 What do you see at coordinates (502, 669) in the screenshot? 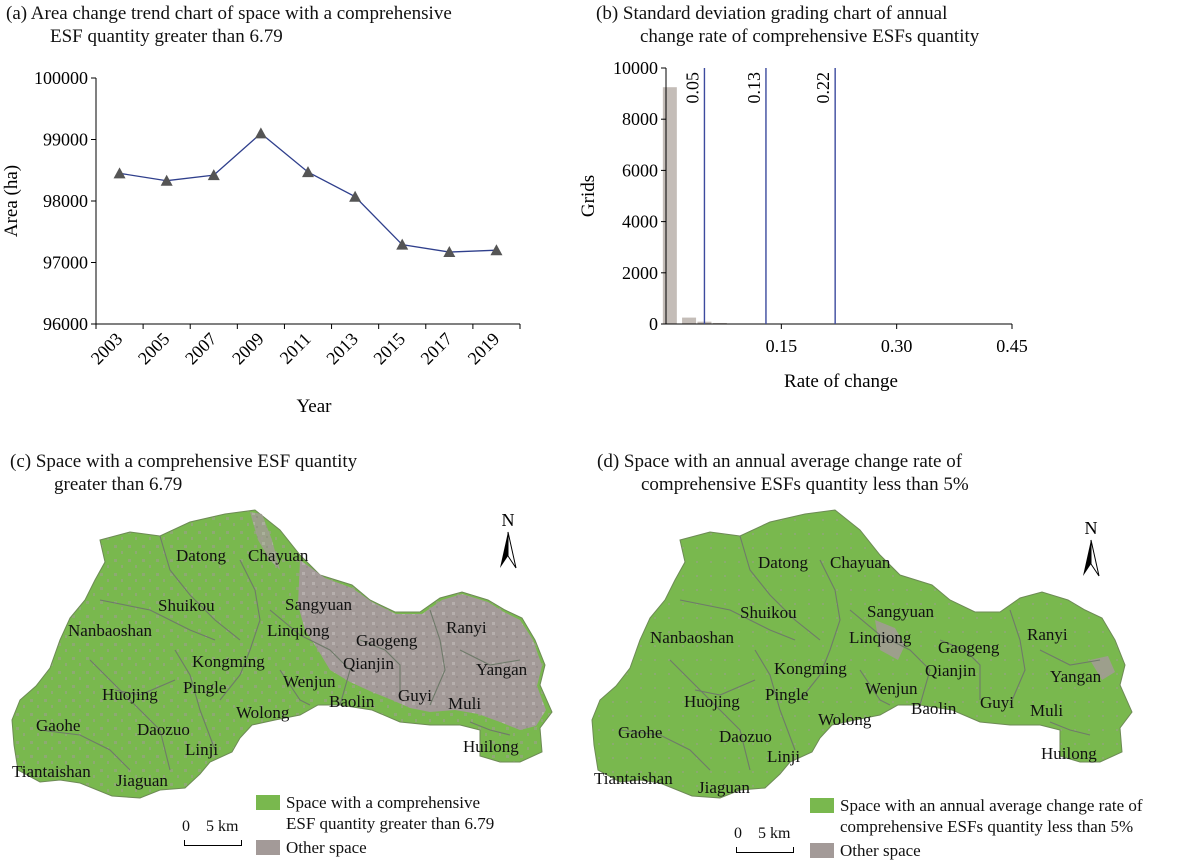
I see `town-label: Yangan` at bounding box center [502, 669].